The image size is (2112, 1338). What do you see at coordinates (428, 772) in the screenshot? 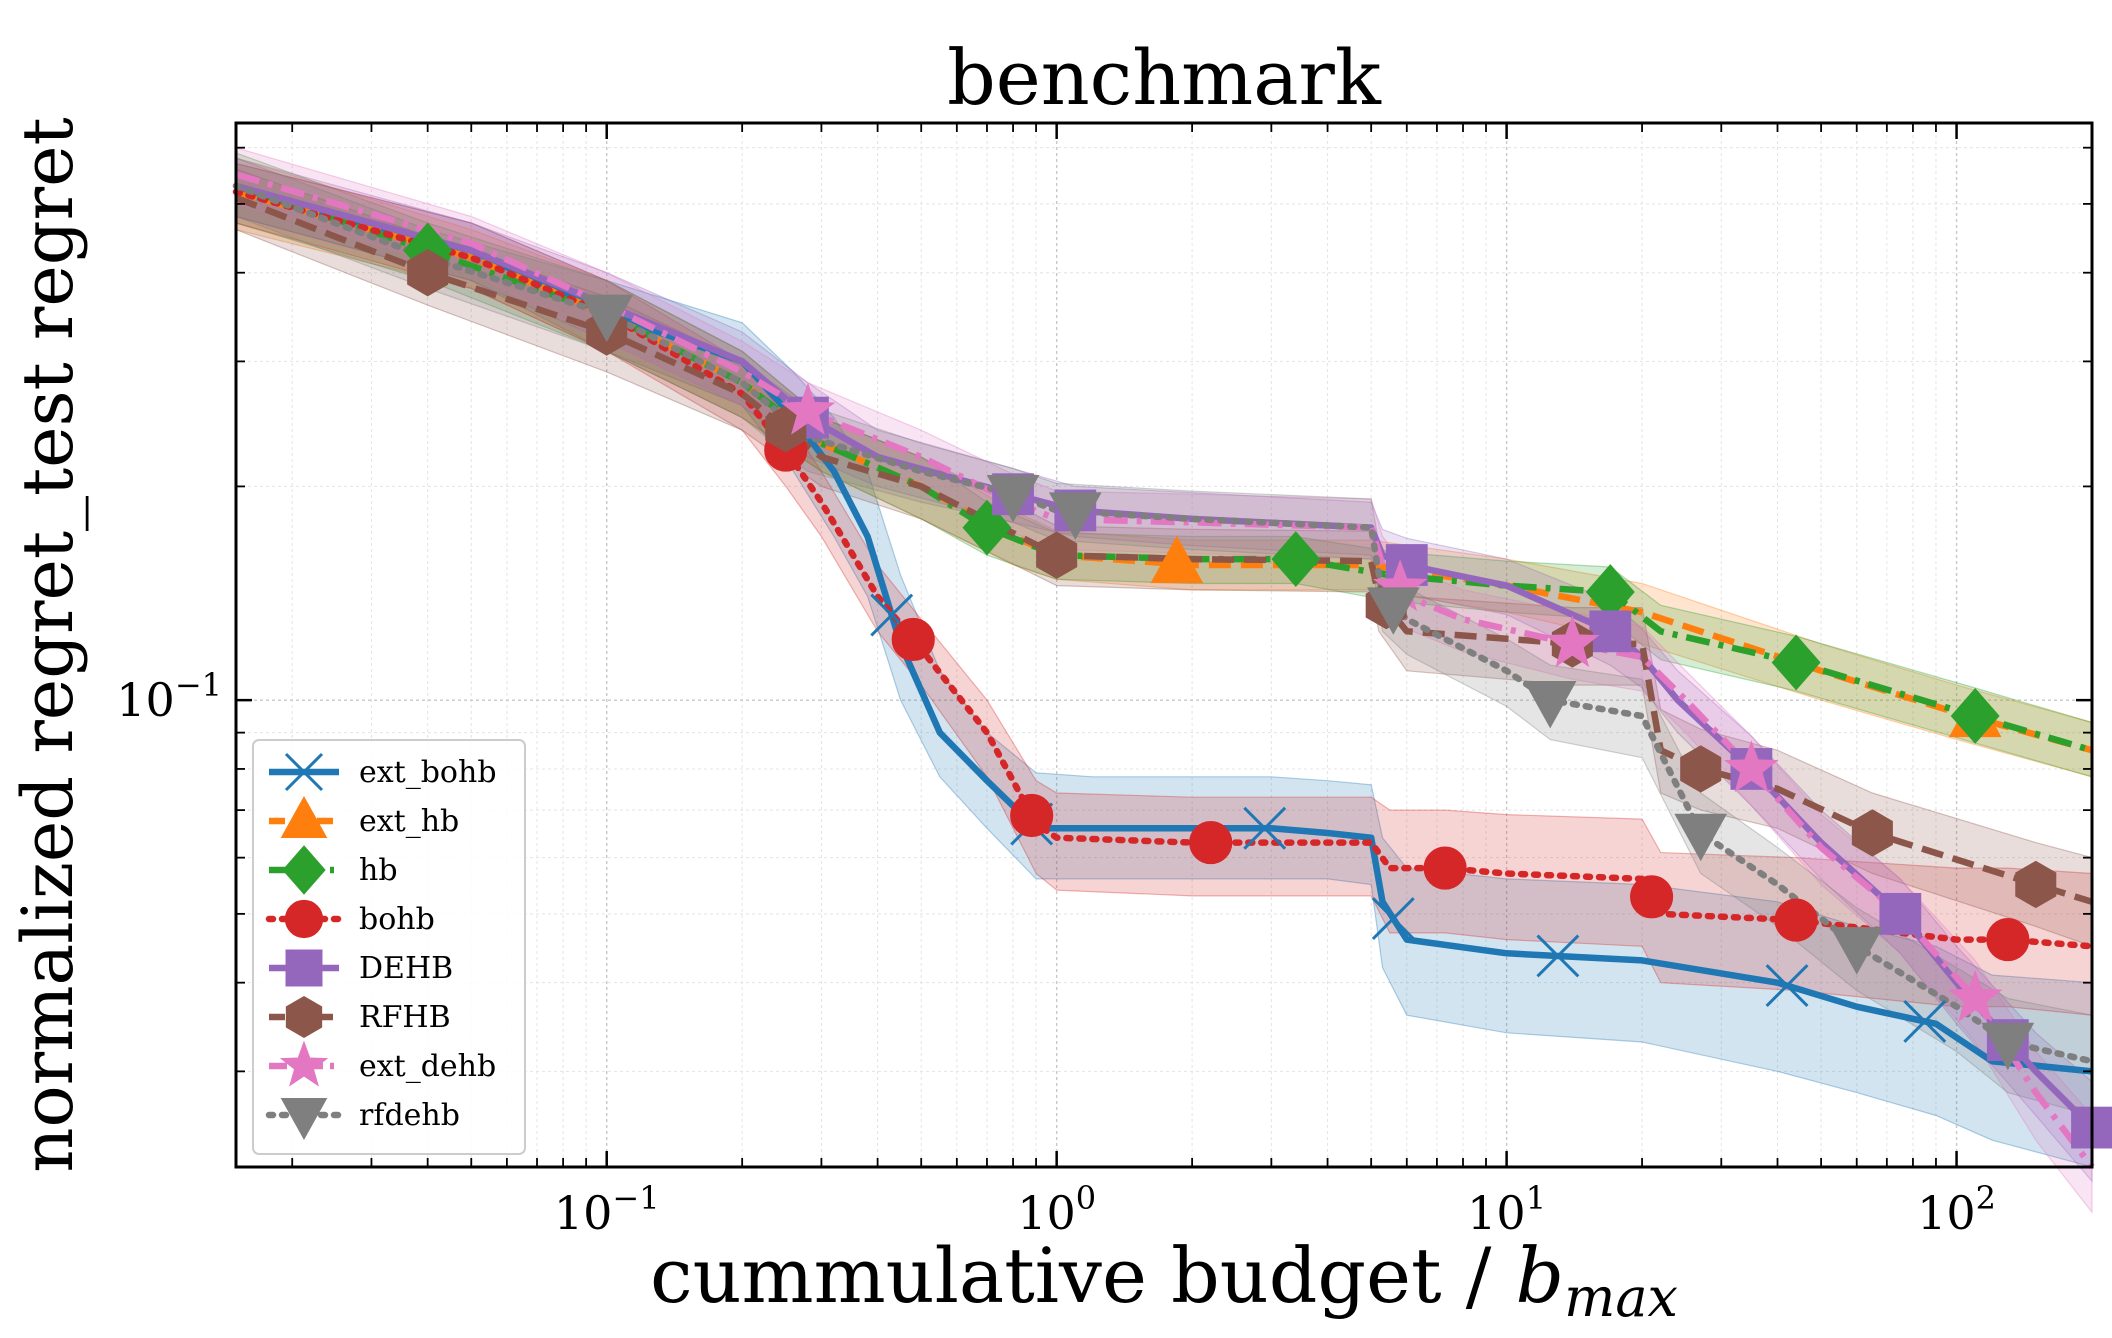
I see `legend-label: ext_bohb` at bounding box center [428, 772].